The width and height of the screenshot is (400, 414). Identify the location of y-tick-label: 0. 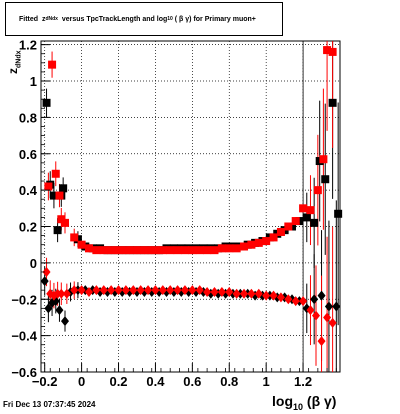
(33, 263).